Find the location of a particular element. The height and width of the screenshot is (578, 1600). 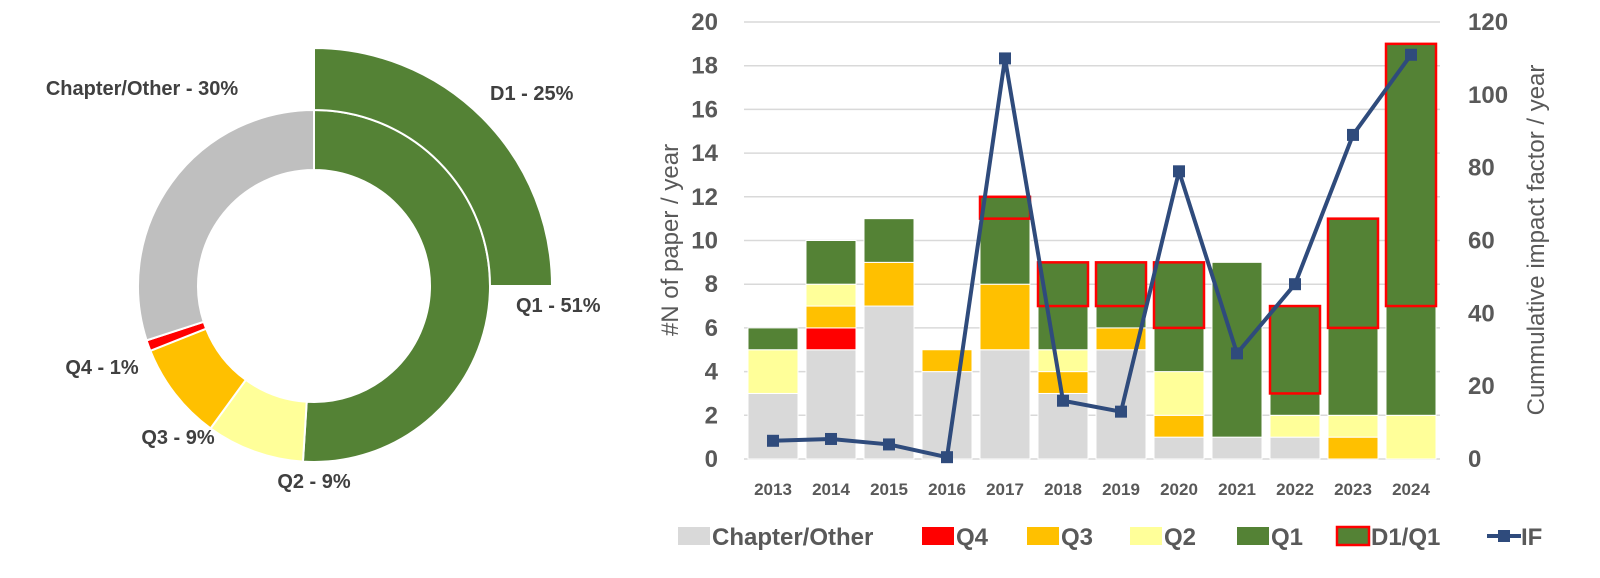

if-point-2014 is located at coordinates (831, 438).